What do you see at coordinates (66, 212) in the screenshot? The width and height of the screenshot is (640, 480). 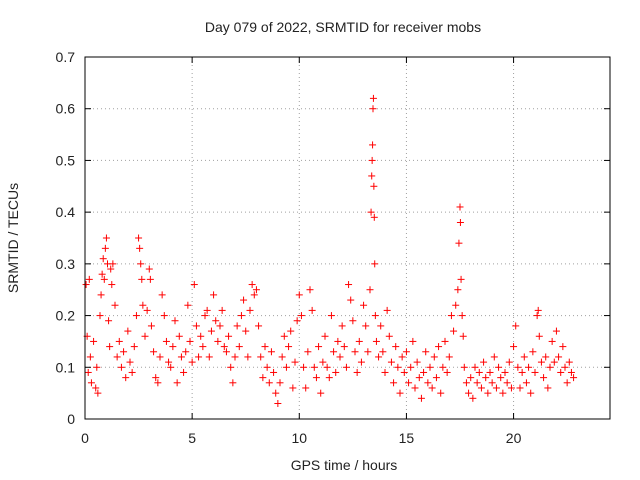 I see `y-tick-label: 0.4` at bounding box center [66, 212].